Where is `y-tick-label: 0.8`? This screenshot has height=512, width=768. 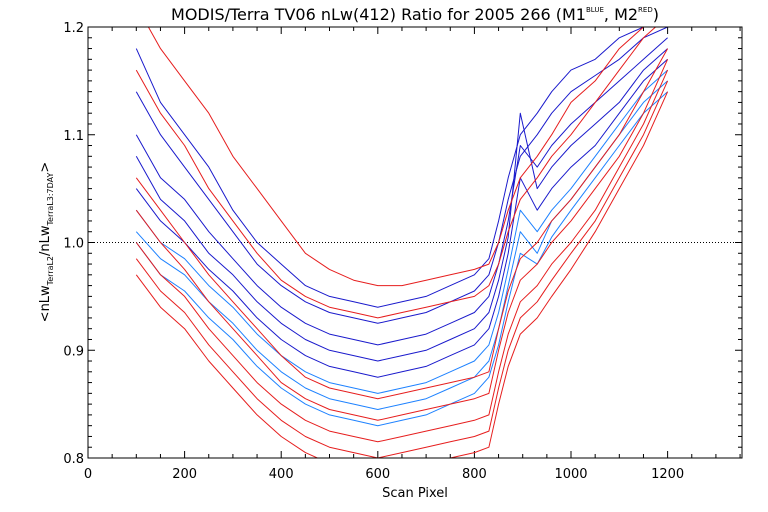 y-tick-label: 0.8 is located at coordinates (73, 459).